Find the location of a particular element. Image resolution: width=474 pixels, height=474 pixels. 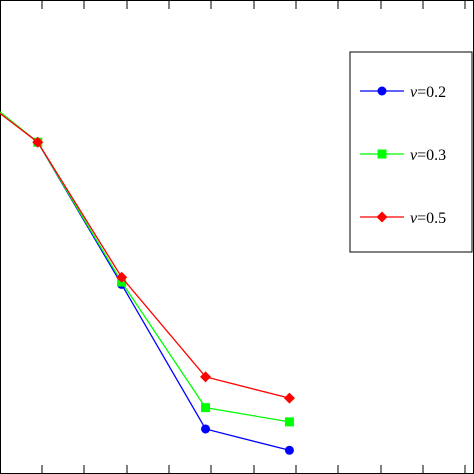

legend-value: =0.5 is located at coordinates (431, 218).